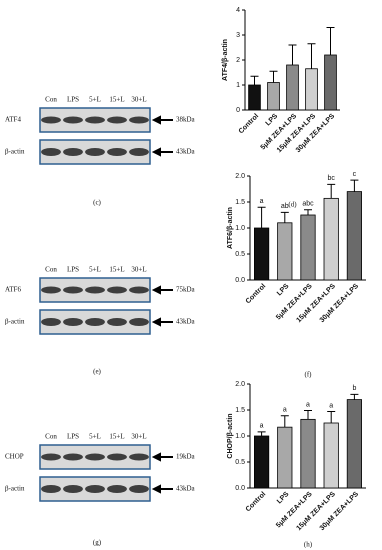 This screenshot has height=550, width=382. Describe the element at coordinates (97, 543) in the screenshot. I see `panel-label: (g)` at that location.